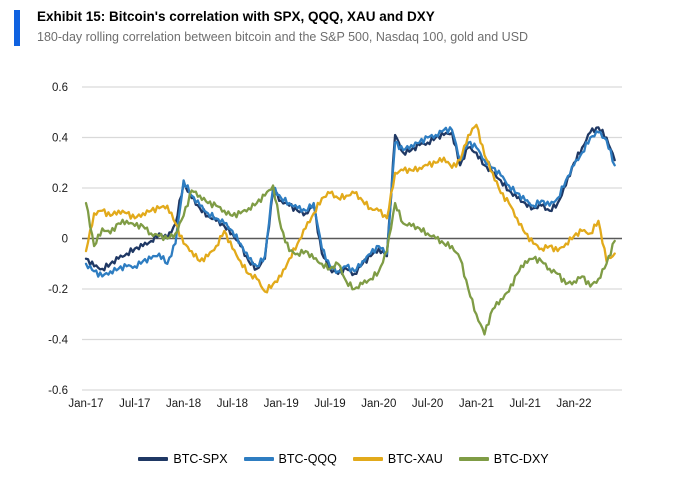  Describe the element at coordinates (521, 459) in the screenshot. I see `legend-label-btc-dxy: BTC-DXY` at that location.